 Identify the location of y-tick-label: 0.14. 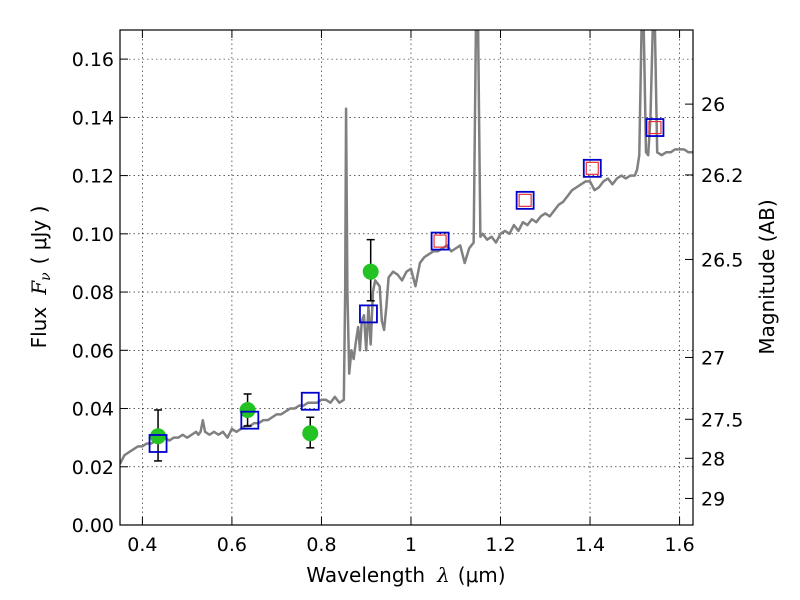
(93, 118).